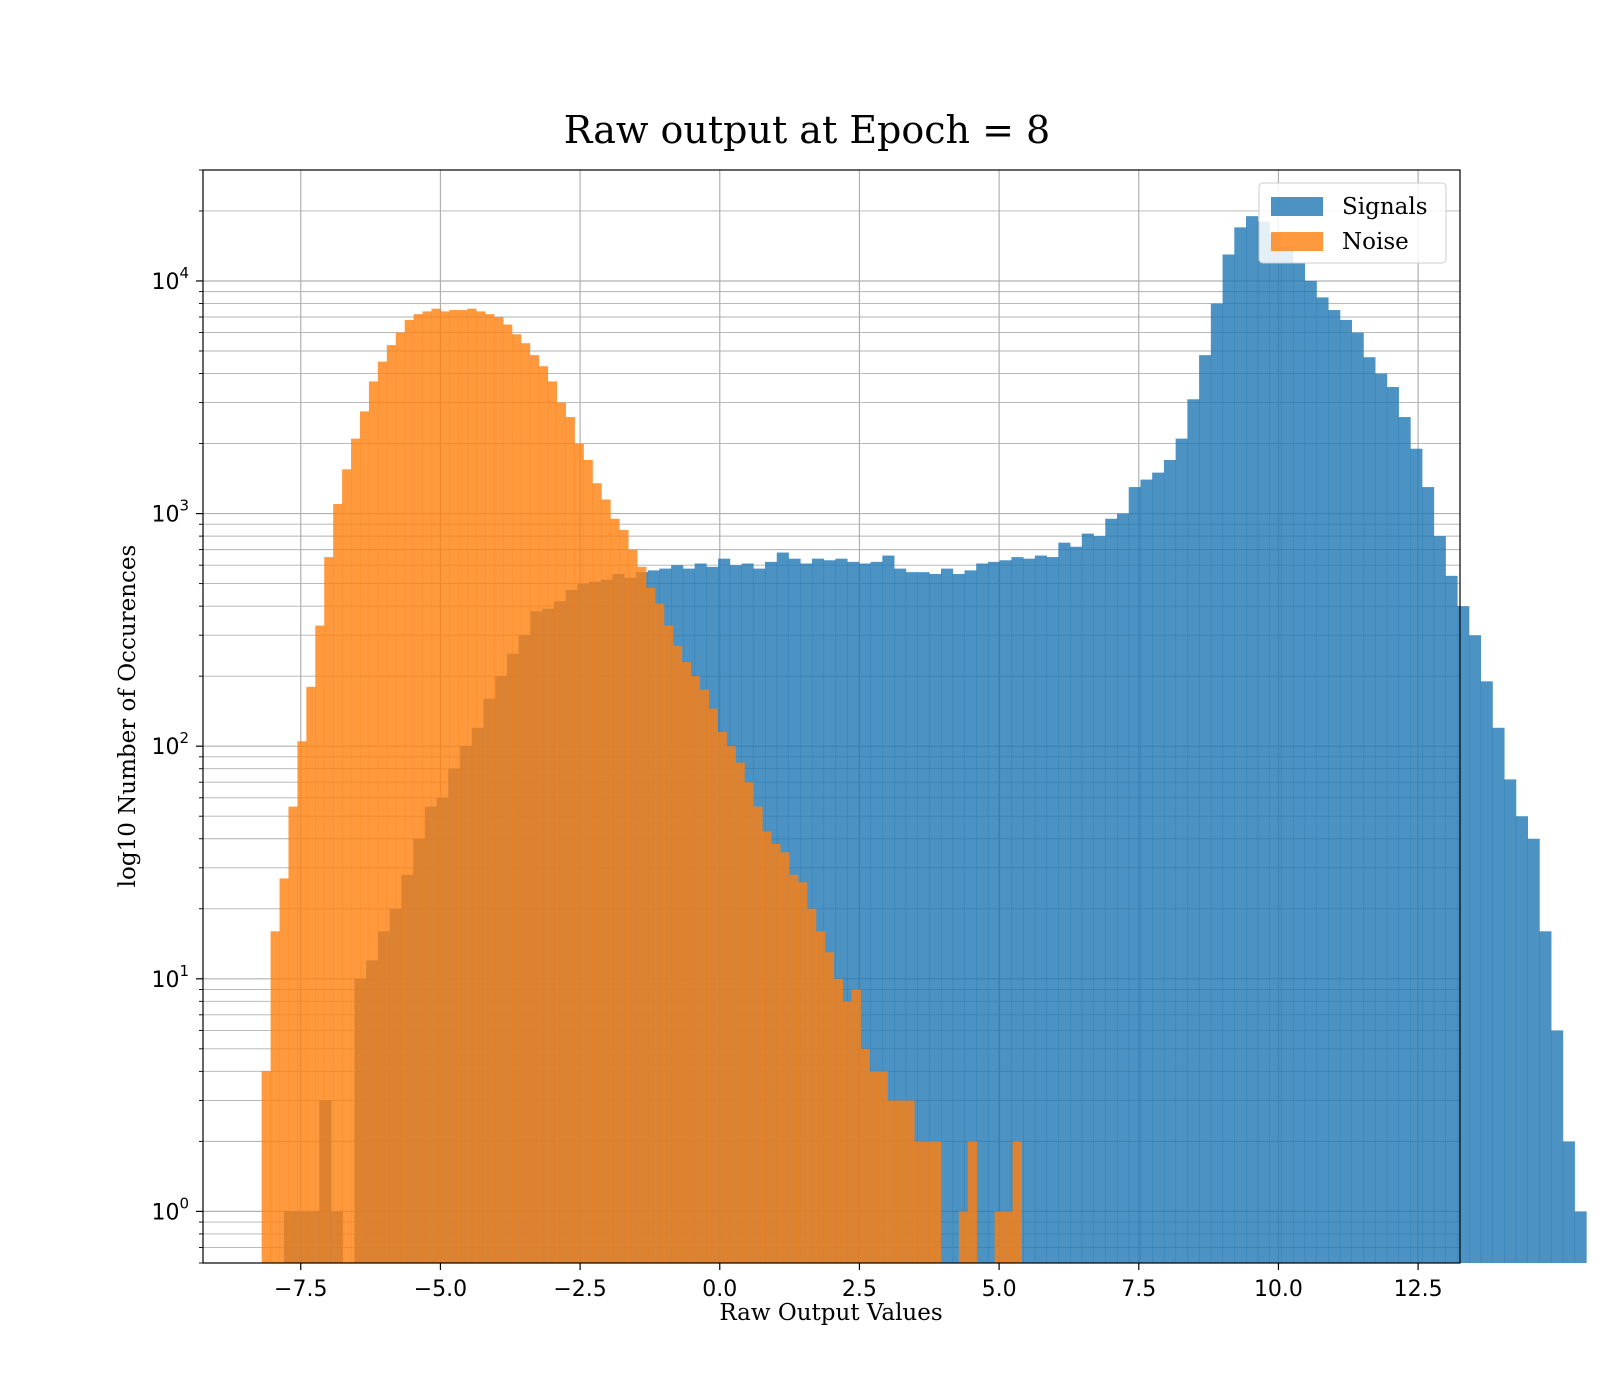  What do you see at coordinates (170, 279) in the screenshot?
I see `y-tick-label: 10⁴` at bounding box center [170, 279].